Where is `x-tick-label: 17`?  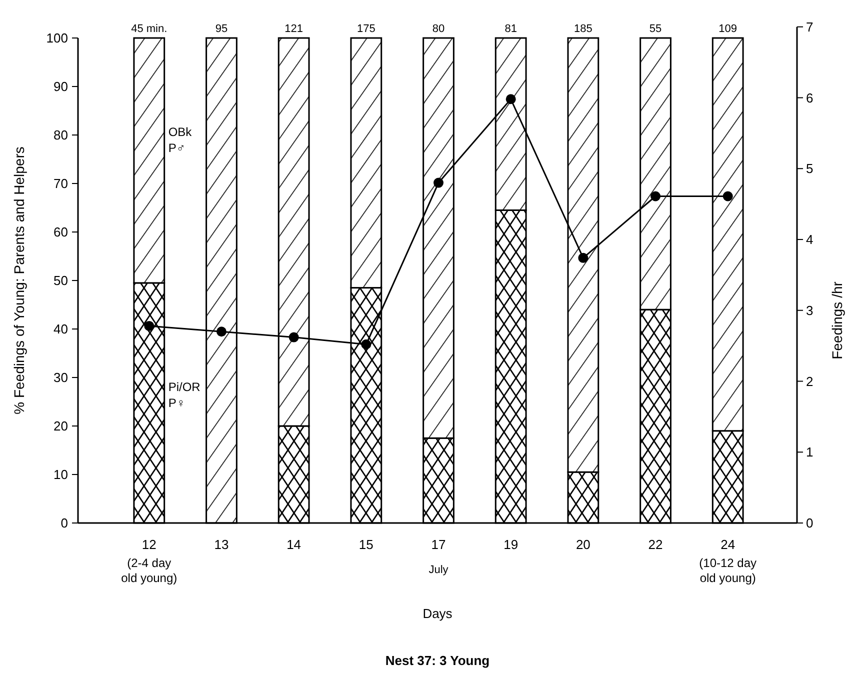
x-tick-label: 17 is located at coordinates (438, 544).